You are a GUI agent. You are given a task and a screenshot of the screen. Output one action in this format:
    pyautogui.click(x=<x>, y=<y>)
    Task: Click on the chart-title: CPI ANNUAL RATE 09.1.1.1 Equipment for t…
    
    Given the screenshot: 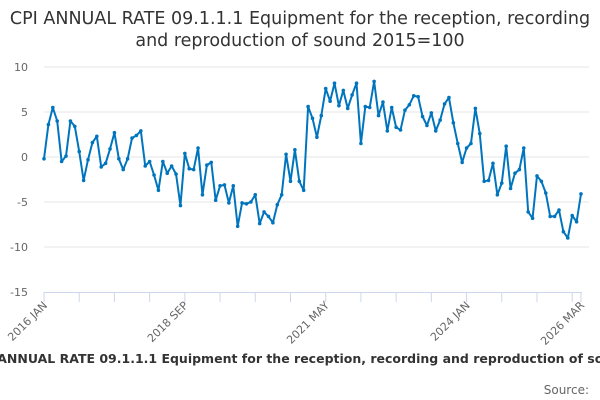 What is the action you would take?
    pyautogui.click(x=300, y=30)
    